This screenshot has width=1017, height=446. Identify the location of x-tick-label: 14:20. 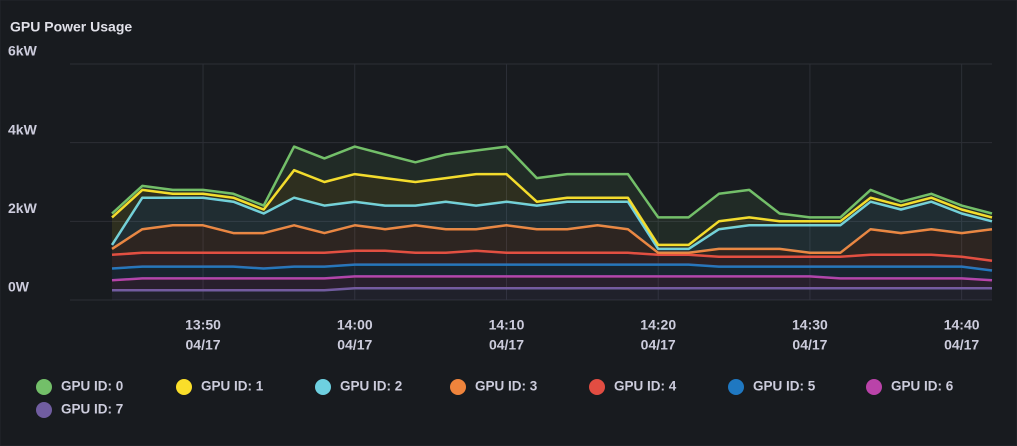
(658, 325).